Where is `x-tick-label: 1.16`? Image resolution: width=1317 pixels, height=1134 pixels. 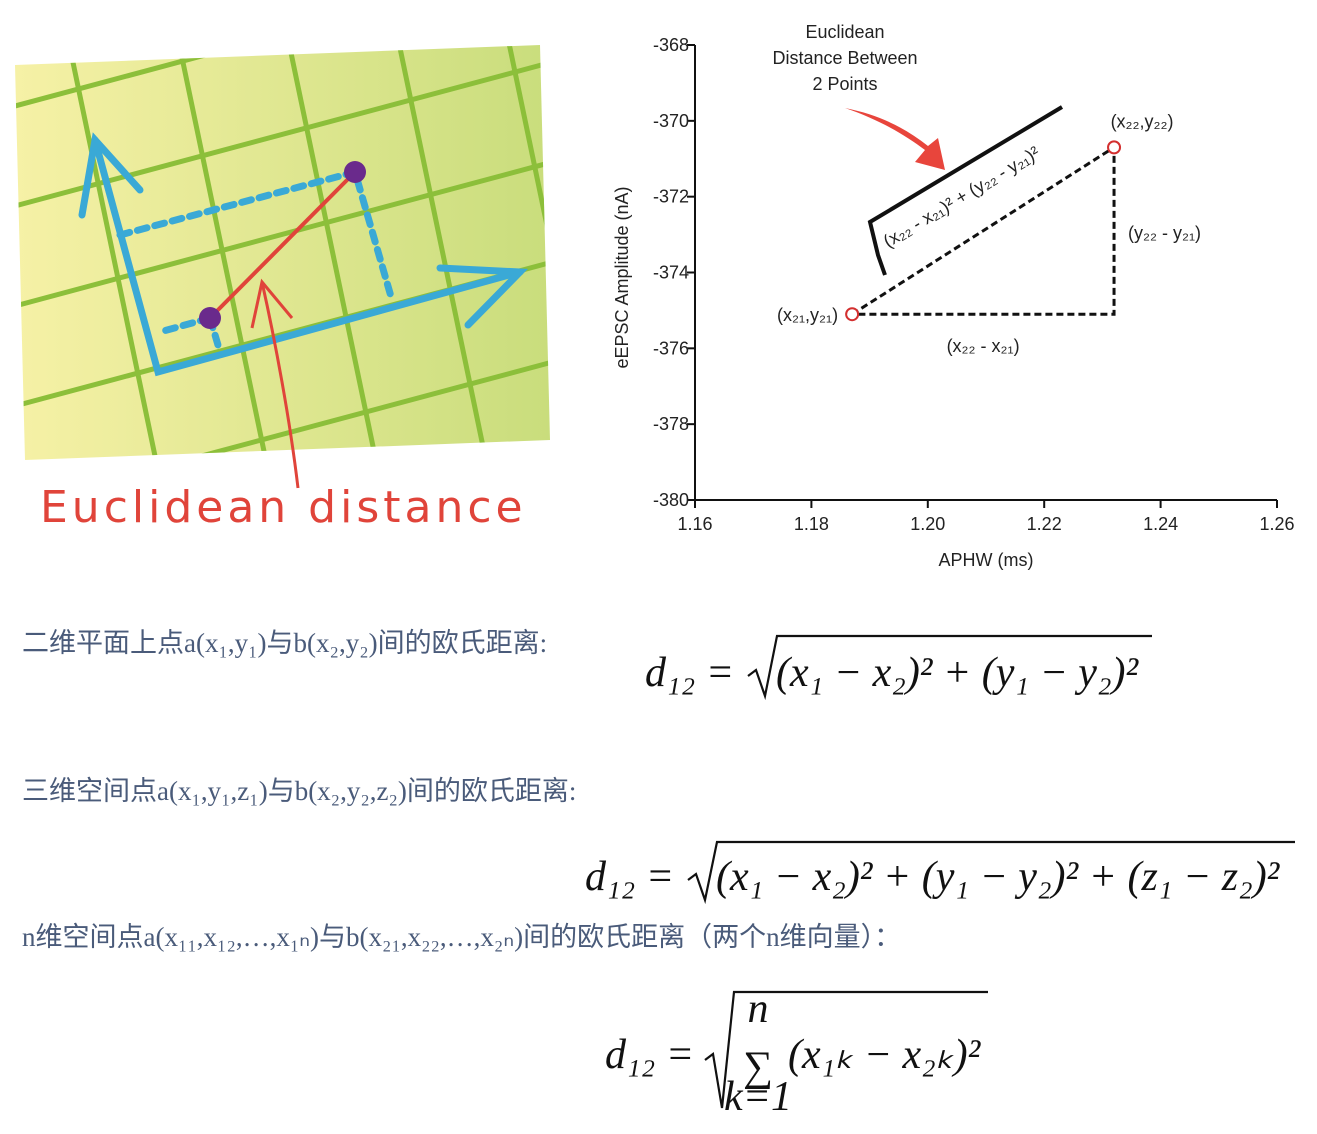
x-tick-label: 1.16 is located at coordinates (694, 524).